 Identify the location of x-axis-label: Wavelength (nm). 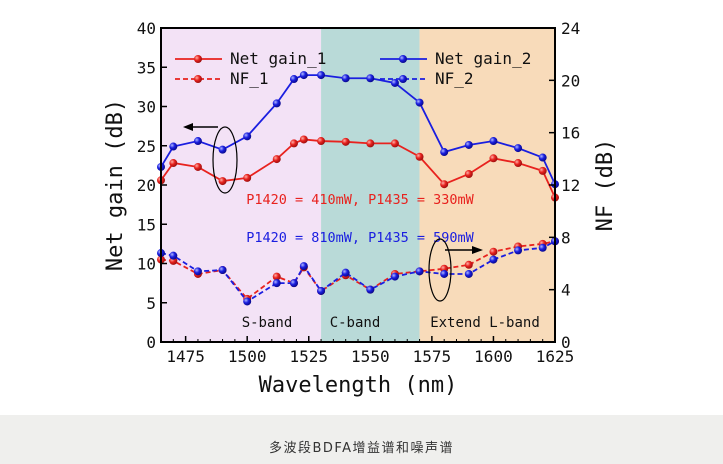
(358, 385).